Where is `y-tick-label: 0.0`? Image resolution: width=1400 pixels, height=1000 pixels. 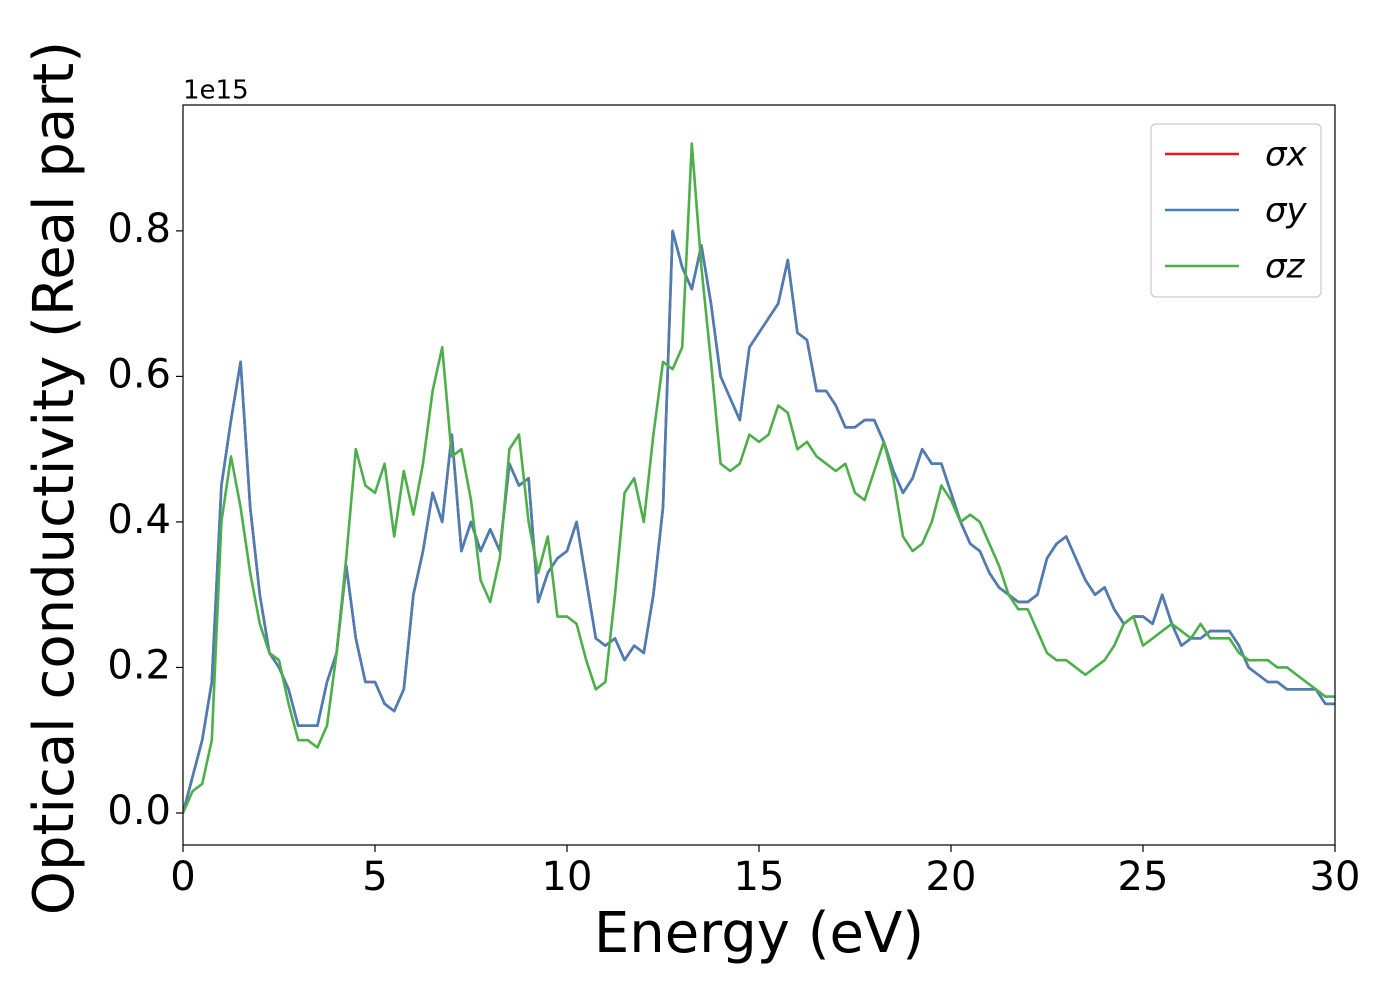
y-tick-label: 0.0 is located at coordinates (139, 811).